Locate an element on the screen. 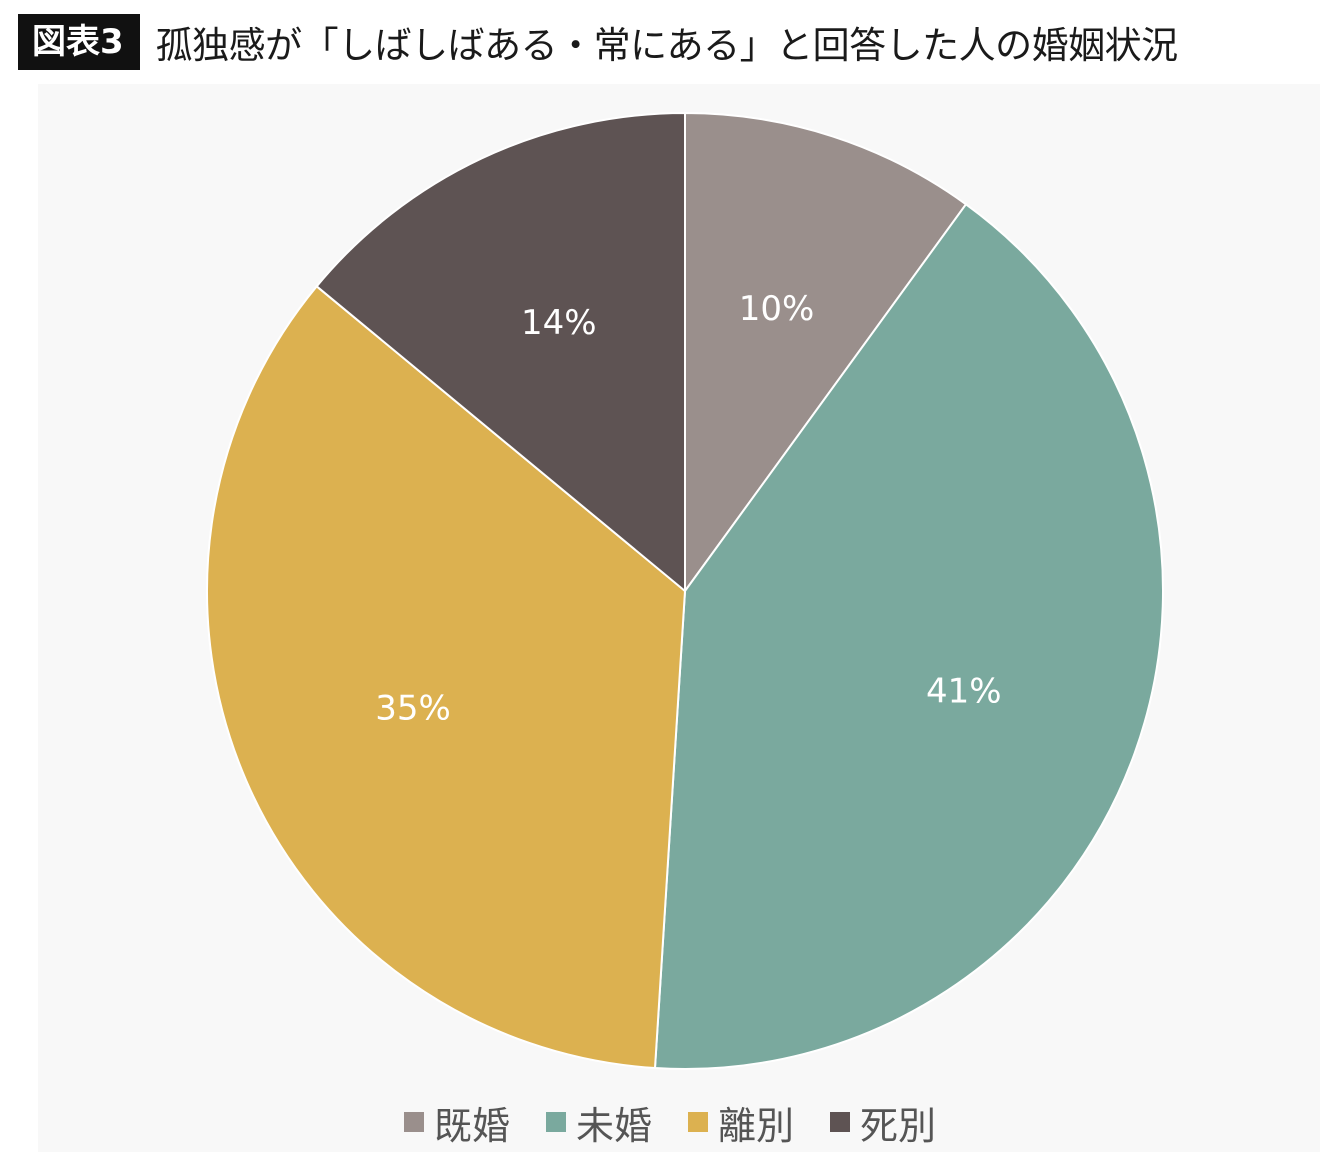  legend-item-2: 未婚 is located at coordinates (598, 1122).